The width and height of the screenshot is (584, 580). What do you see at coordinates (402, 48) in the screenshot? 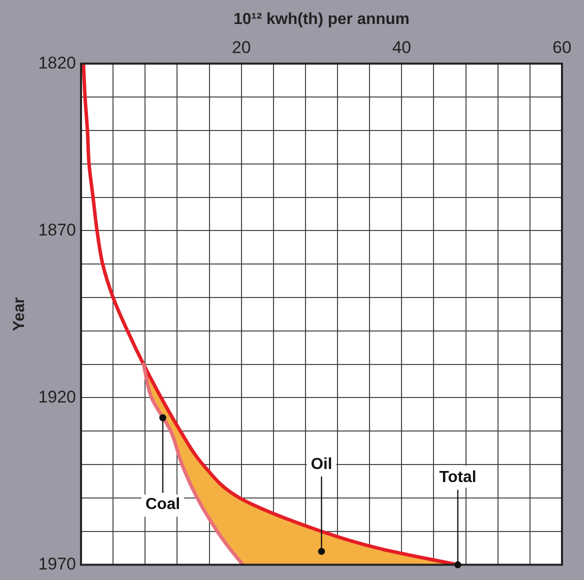
I see `x-tick-label: 40` at bounding box center [402, 48].